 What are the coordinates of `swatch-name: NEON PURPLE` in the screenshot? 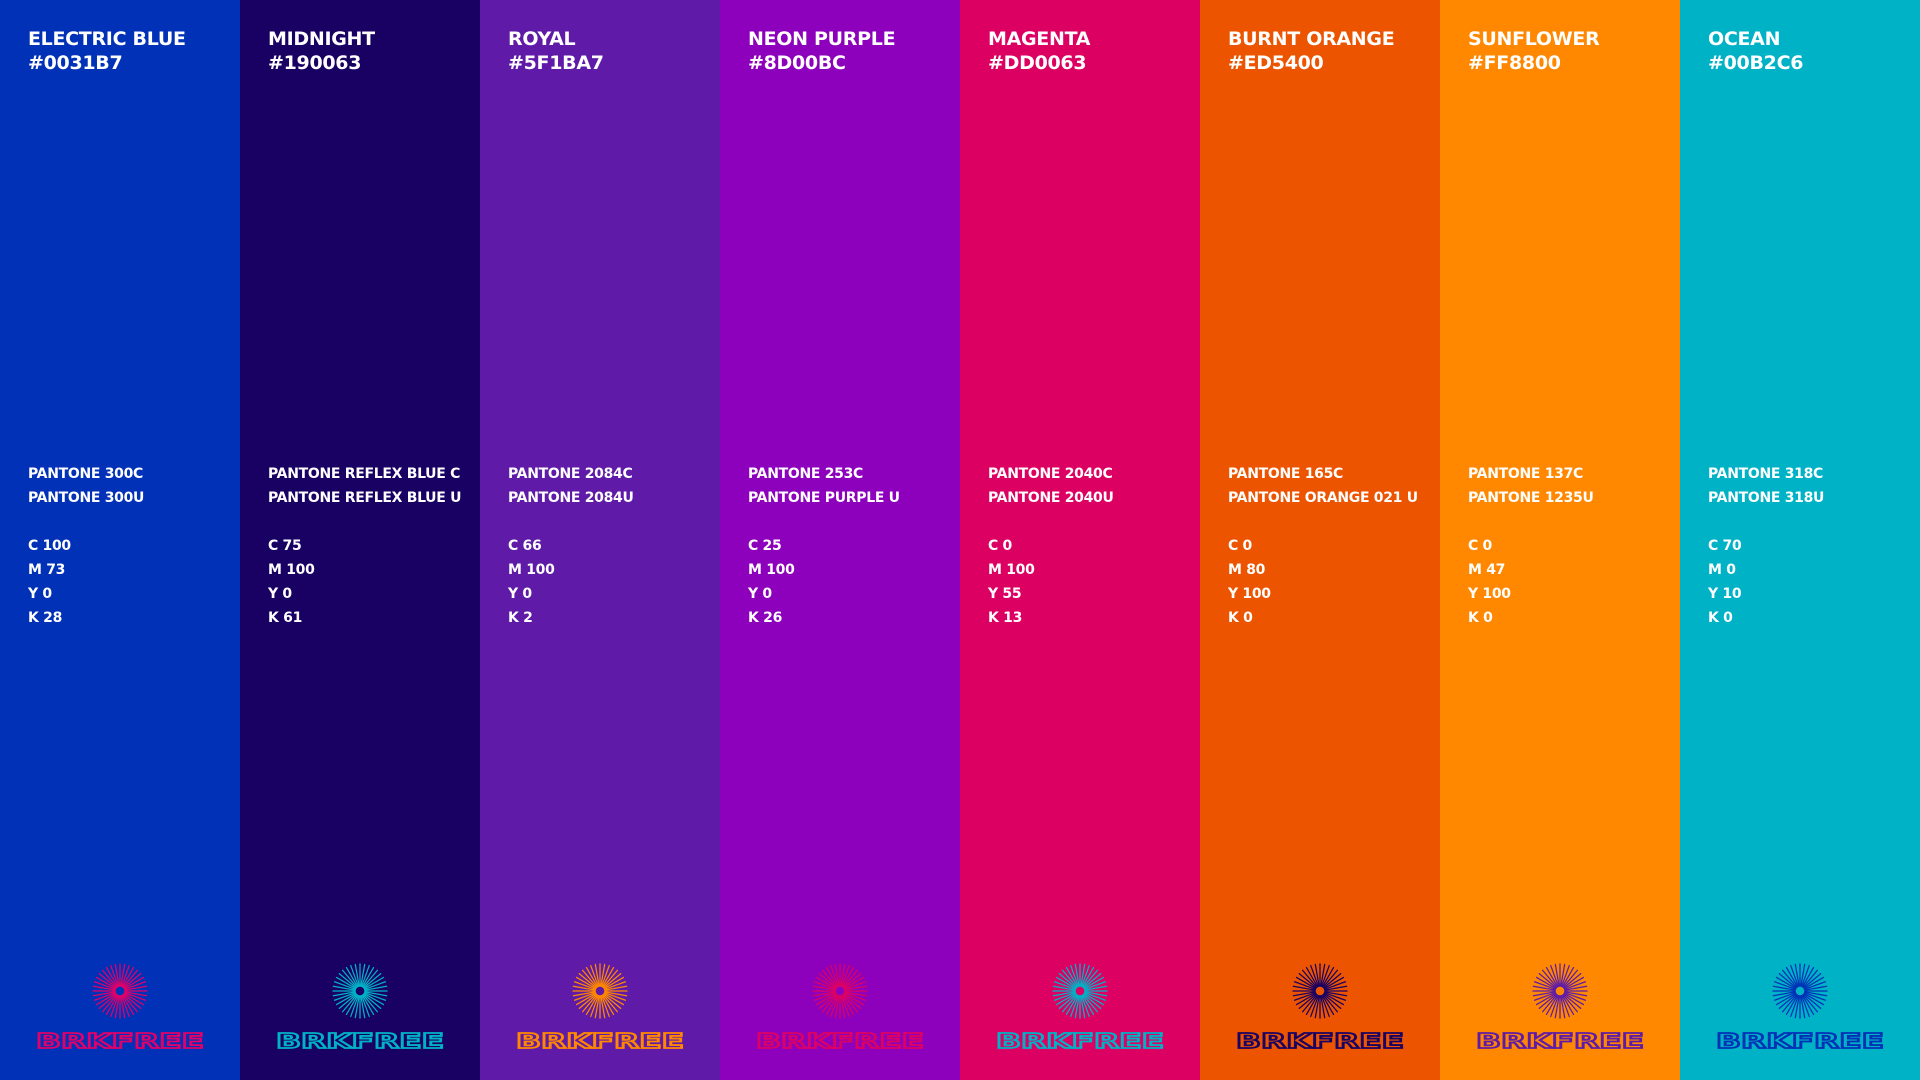 It's located at (822, 39).